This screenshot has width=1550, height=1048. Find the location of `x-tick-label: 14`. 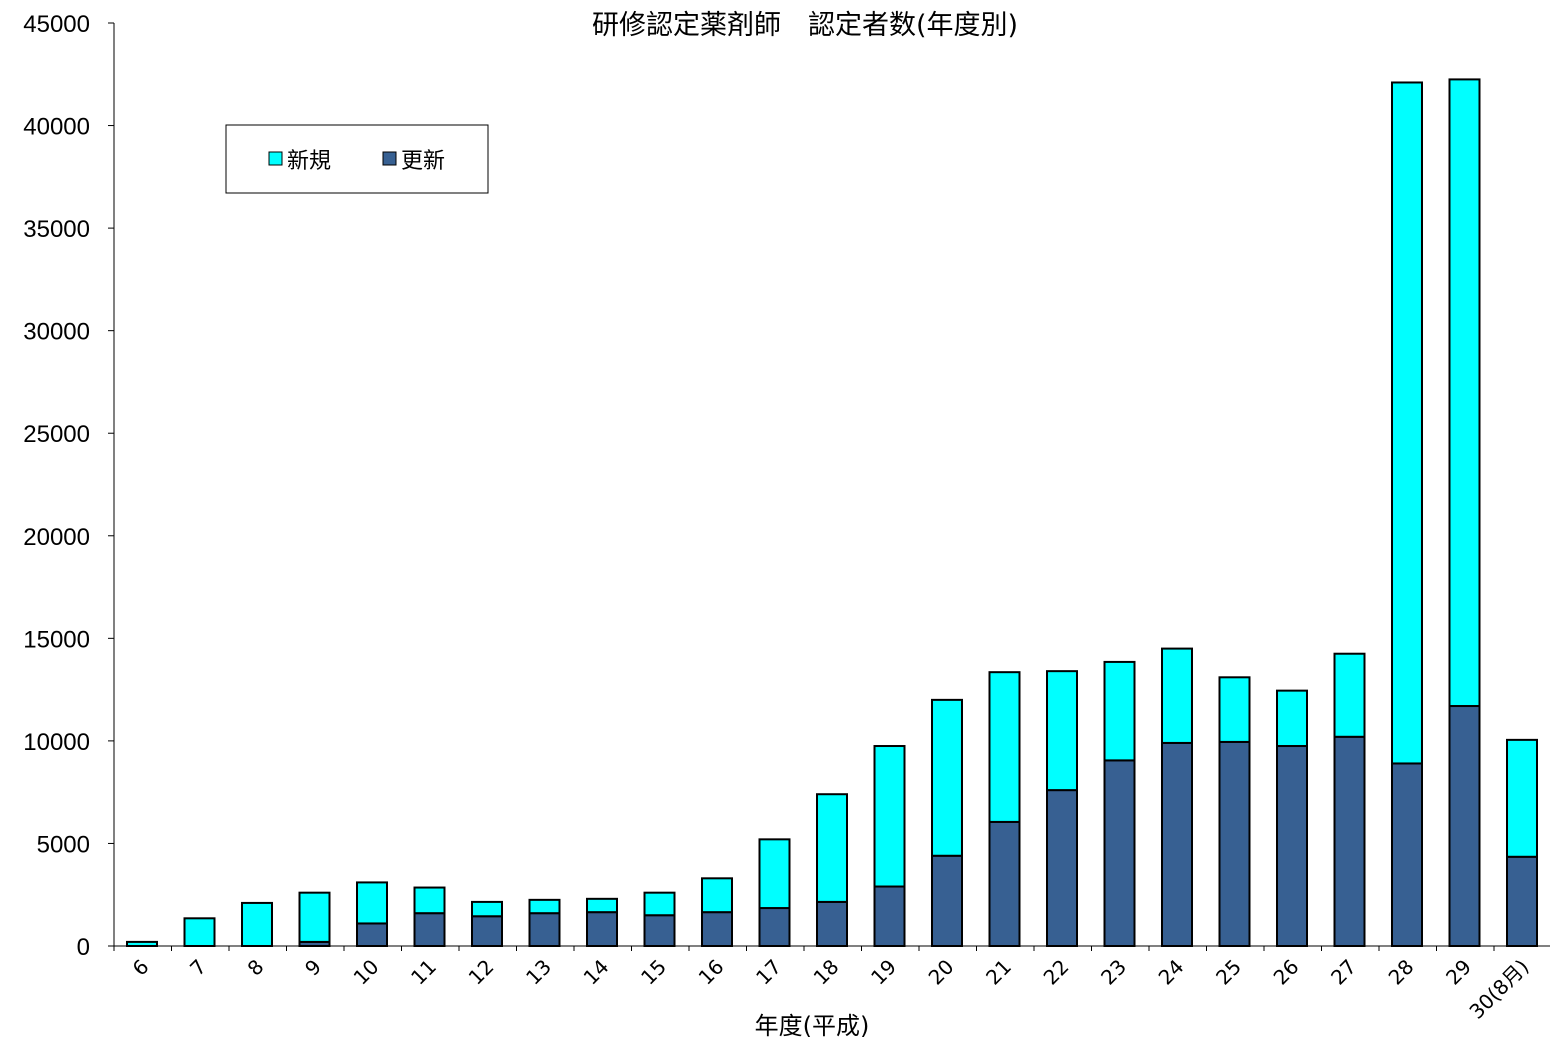

x-tick-label: 14 is located at coordinates (596, 972).